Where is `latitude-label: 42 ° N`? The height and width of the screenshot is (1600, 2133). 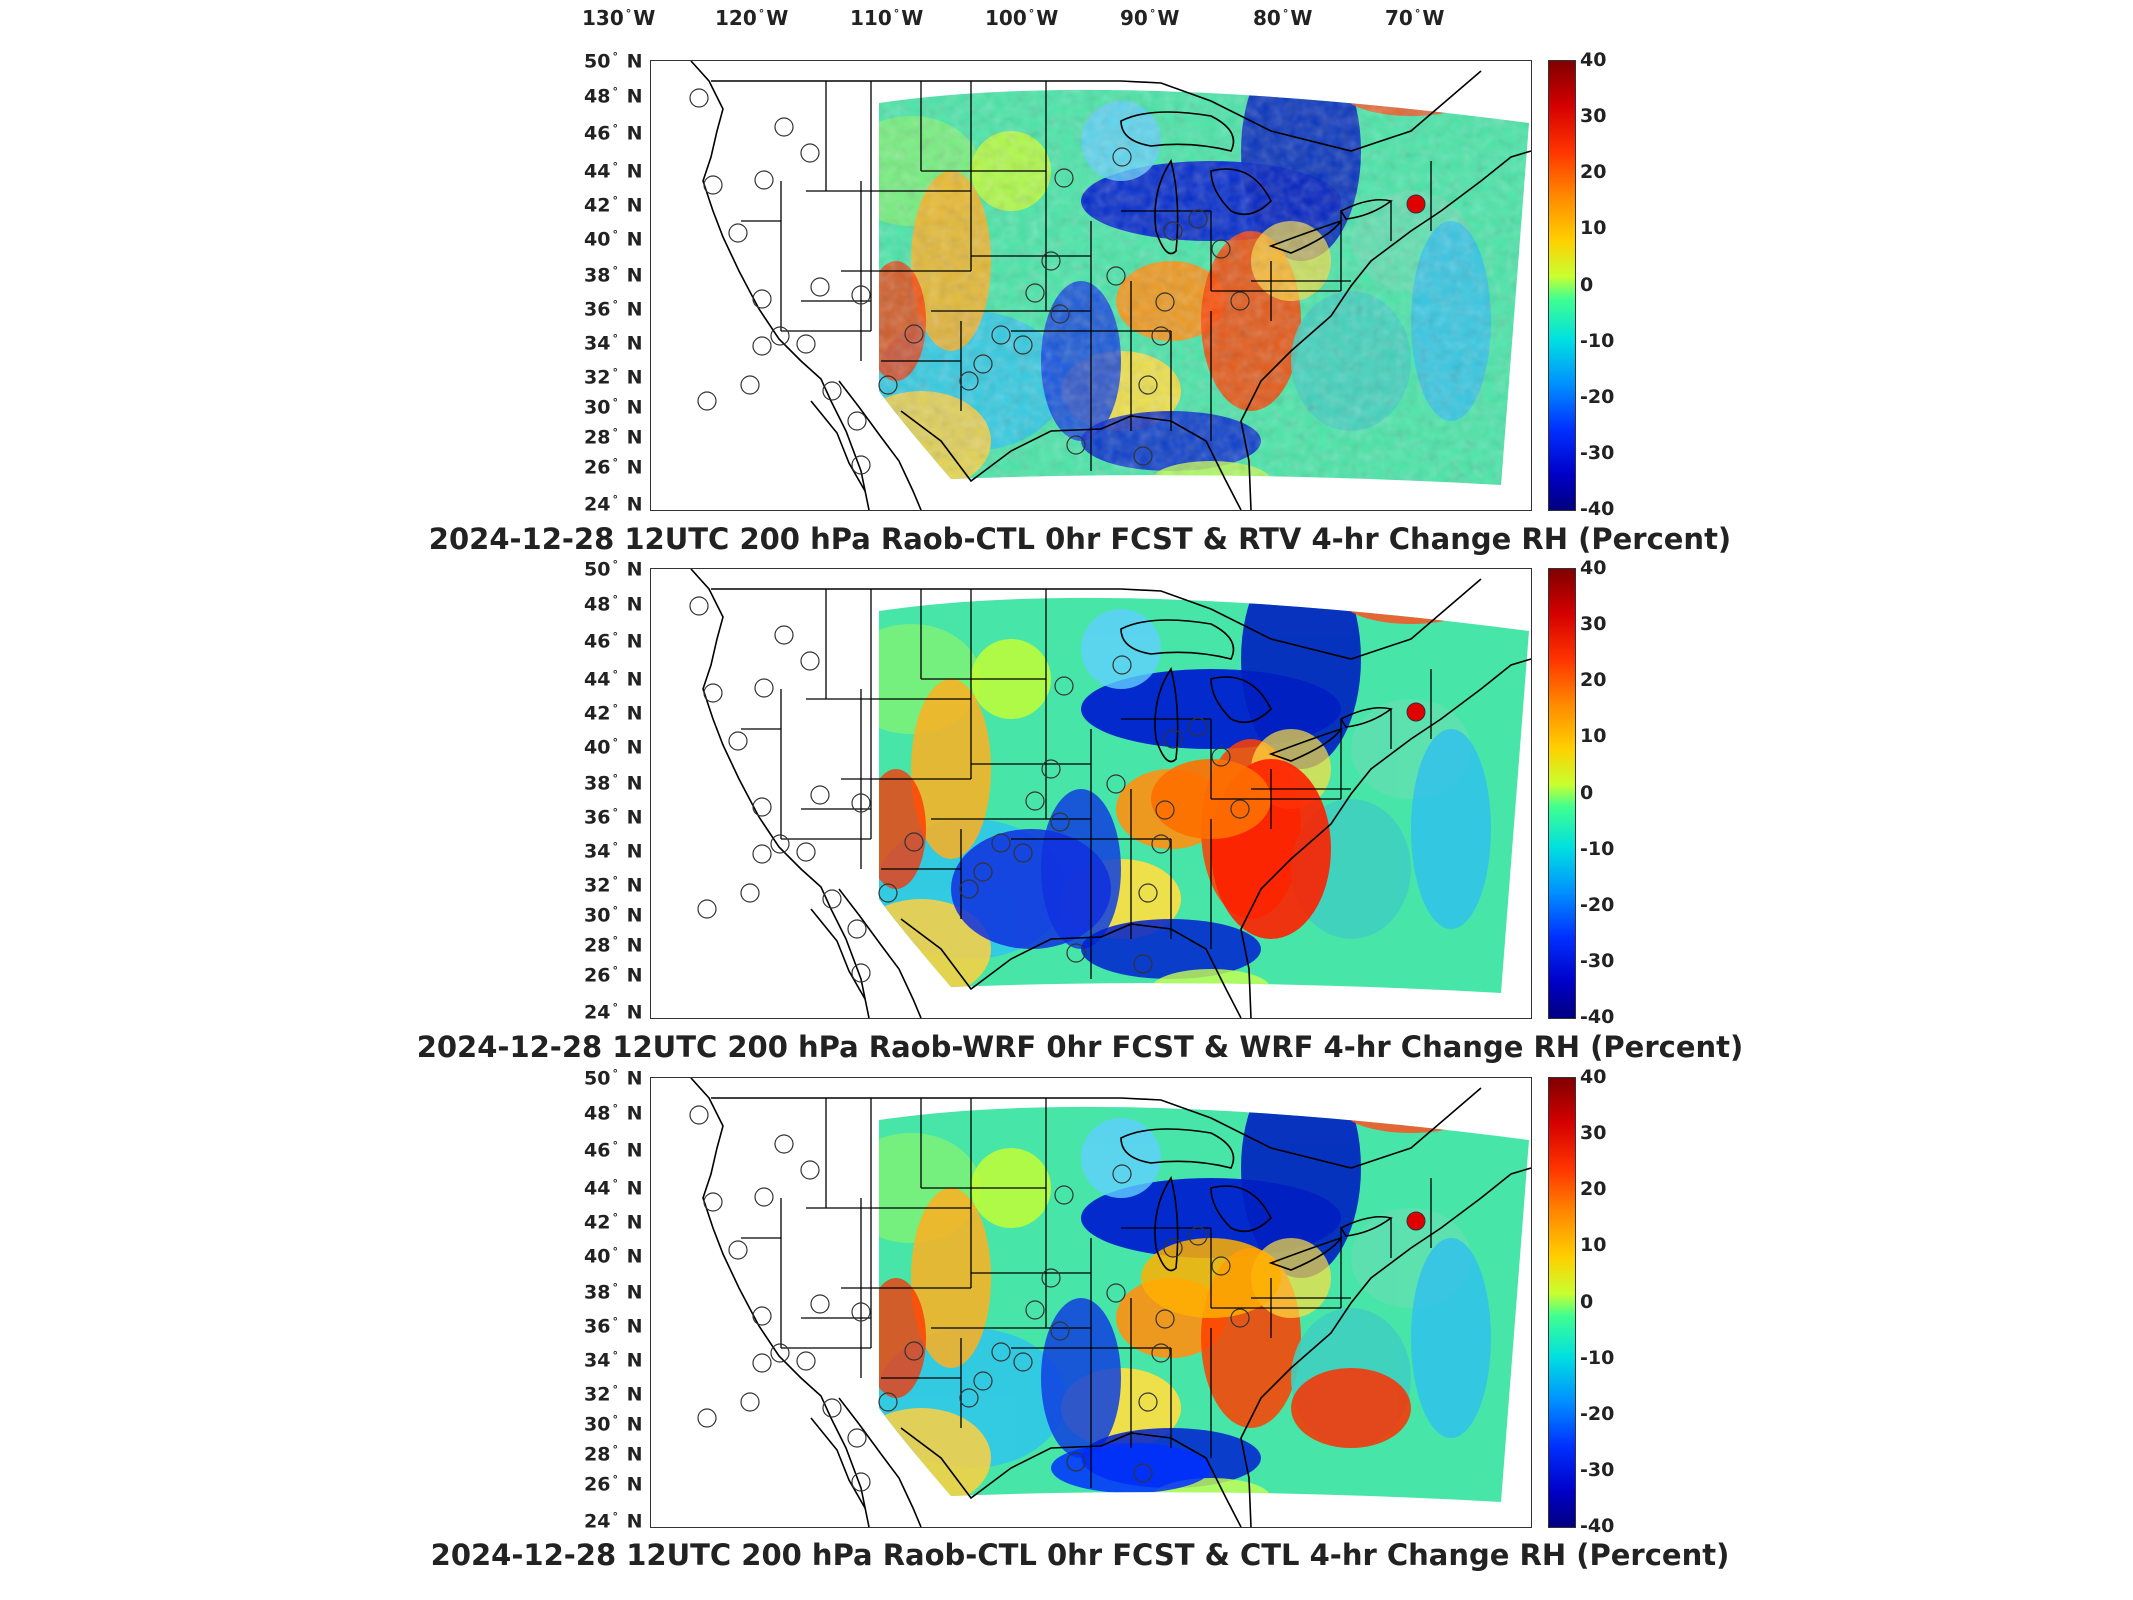
latitude-label: 42 ° N is located at coordinates (613, 205).